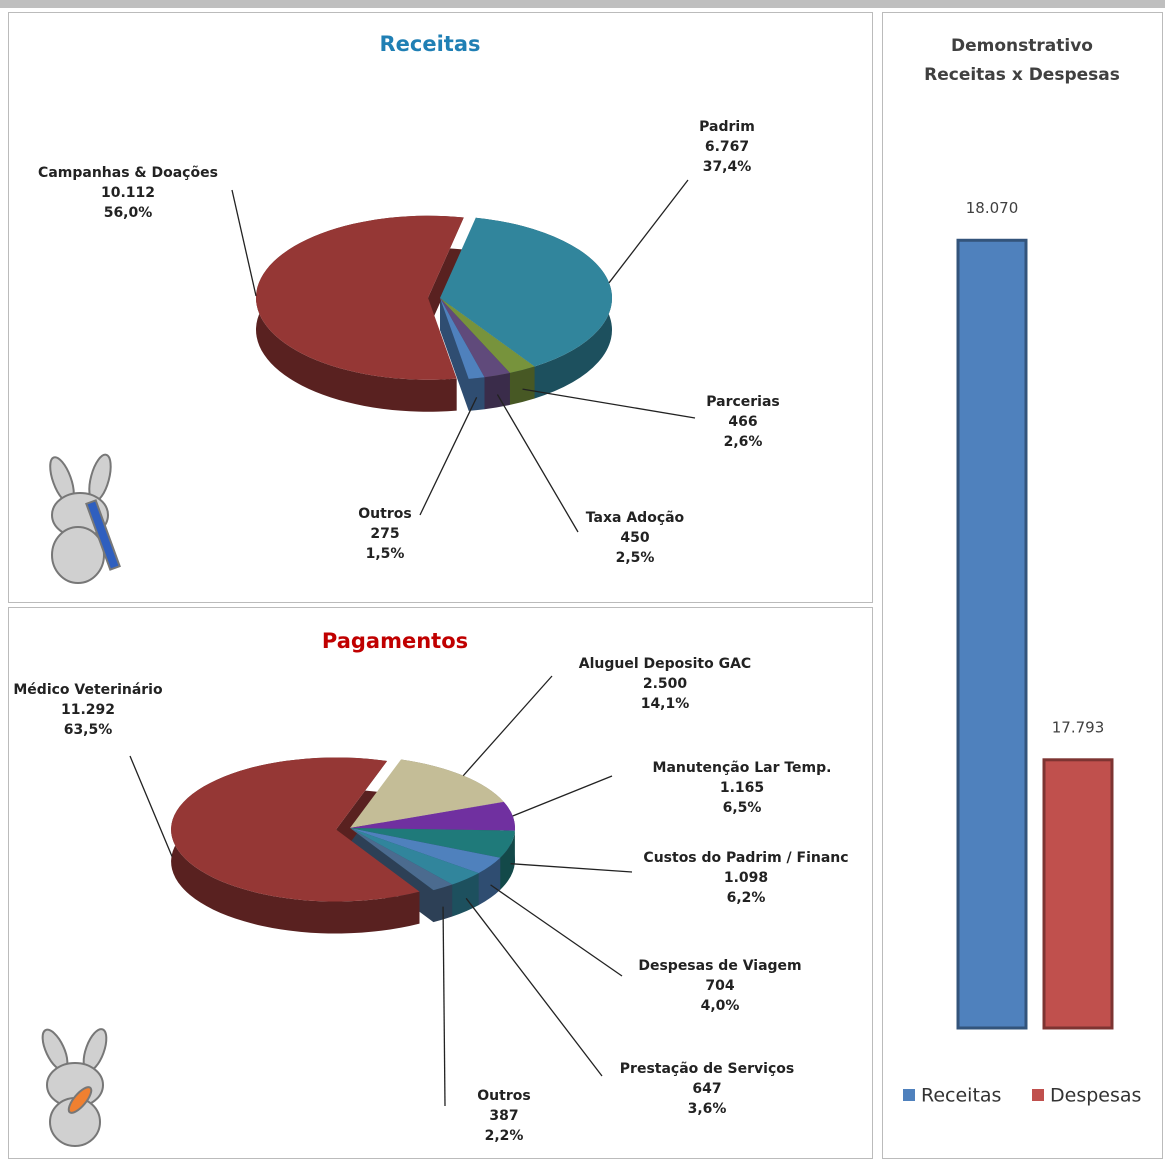 The width and height of the screenshot is (1165, 1162). What do you see at coordinates (665, 664) in the screenshot?
I see `slice-label: Aluguel Deposito GAC` at bounding box center [665, 664].